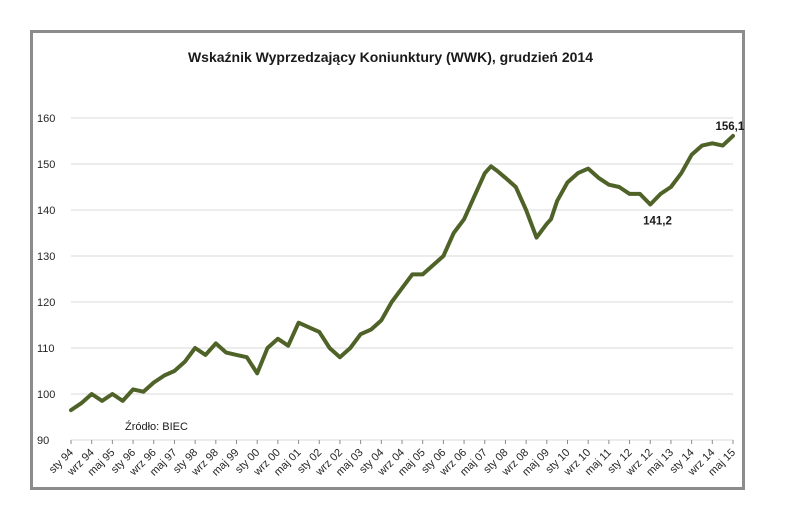 This screenshot has width=788, height=522. I want to click on y-tick-label: 90, so click(43, 441).